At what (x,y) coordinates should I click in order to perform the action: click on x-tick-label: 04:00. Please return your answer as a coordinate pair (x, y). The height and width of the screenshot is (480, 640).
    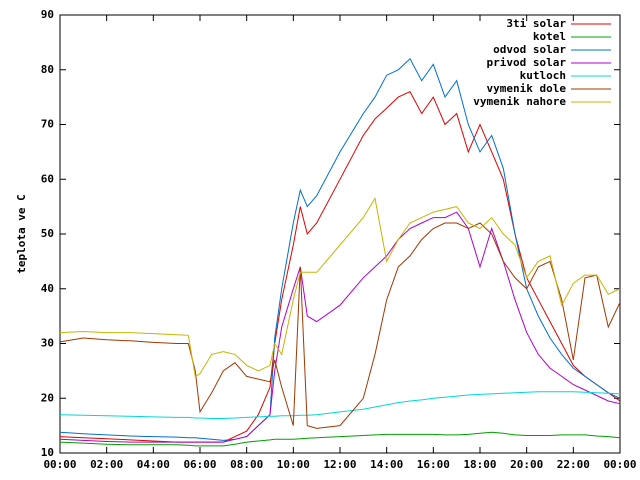
    Looking at the image, I should click on (153, 464).